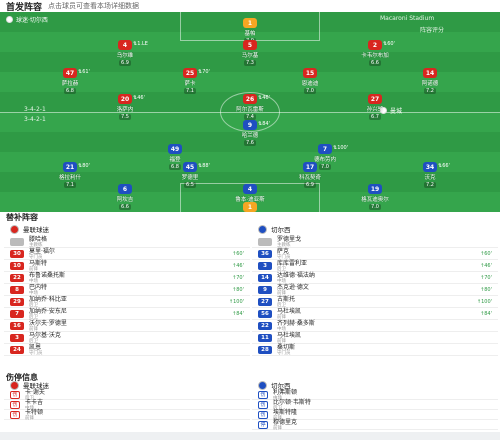 Image resolution: width=500 pixels, height=440 pixels. Describe the element at coordinates (125, 197) in the screenshot. I see `away-player: 6 阿坎吉 6.6` at that location.